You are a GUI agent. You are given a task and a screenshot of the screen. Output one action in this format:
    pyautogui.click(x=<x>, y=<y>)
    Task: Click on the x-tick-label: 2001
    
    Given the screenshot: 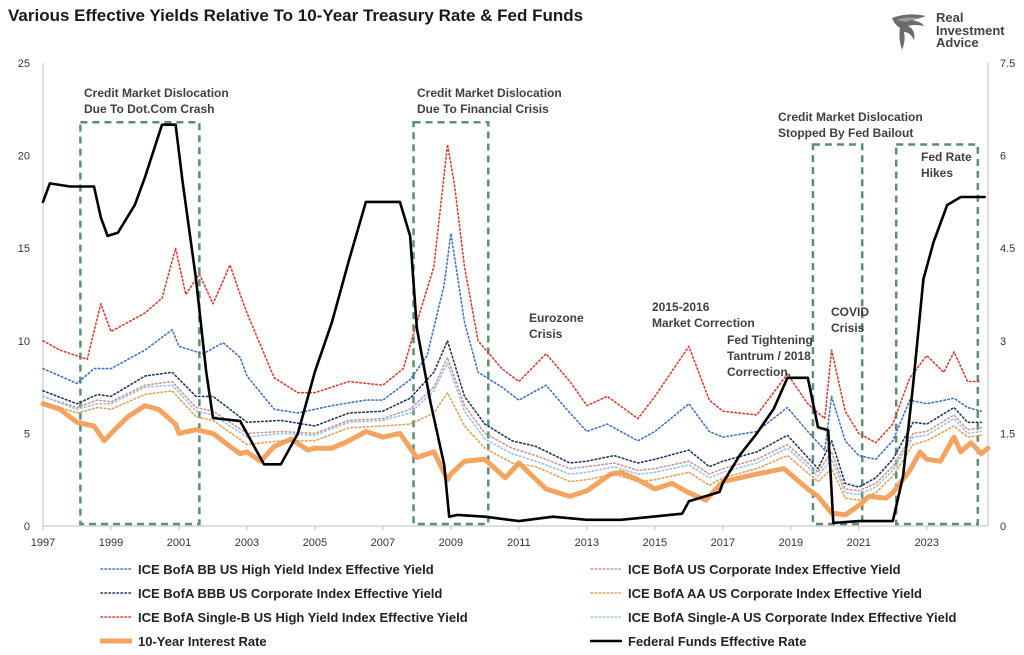 What is the action you would take?
    pyautogui.click(x=179, y=543)
    